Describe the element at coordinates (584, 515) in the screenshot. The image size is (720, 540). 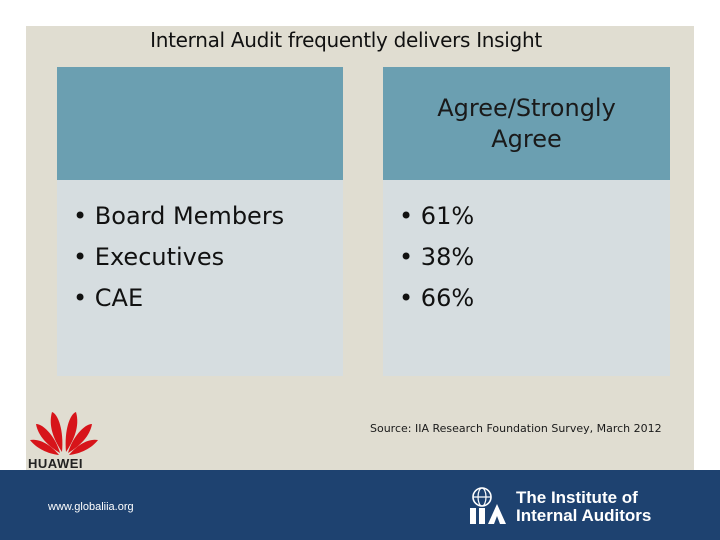
I see `iia-org-name-line2: Internal Auditors` at that location.